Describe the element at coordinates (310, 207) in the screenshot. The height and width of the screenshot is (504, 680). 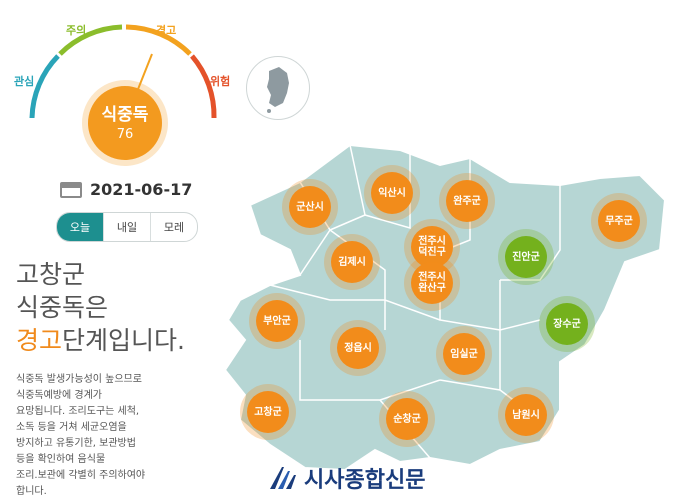
I see `region-gunsan: 군산시` at that location.